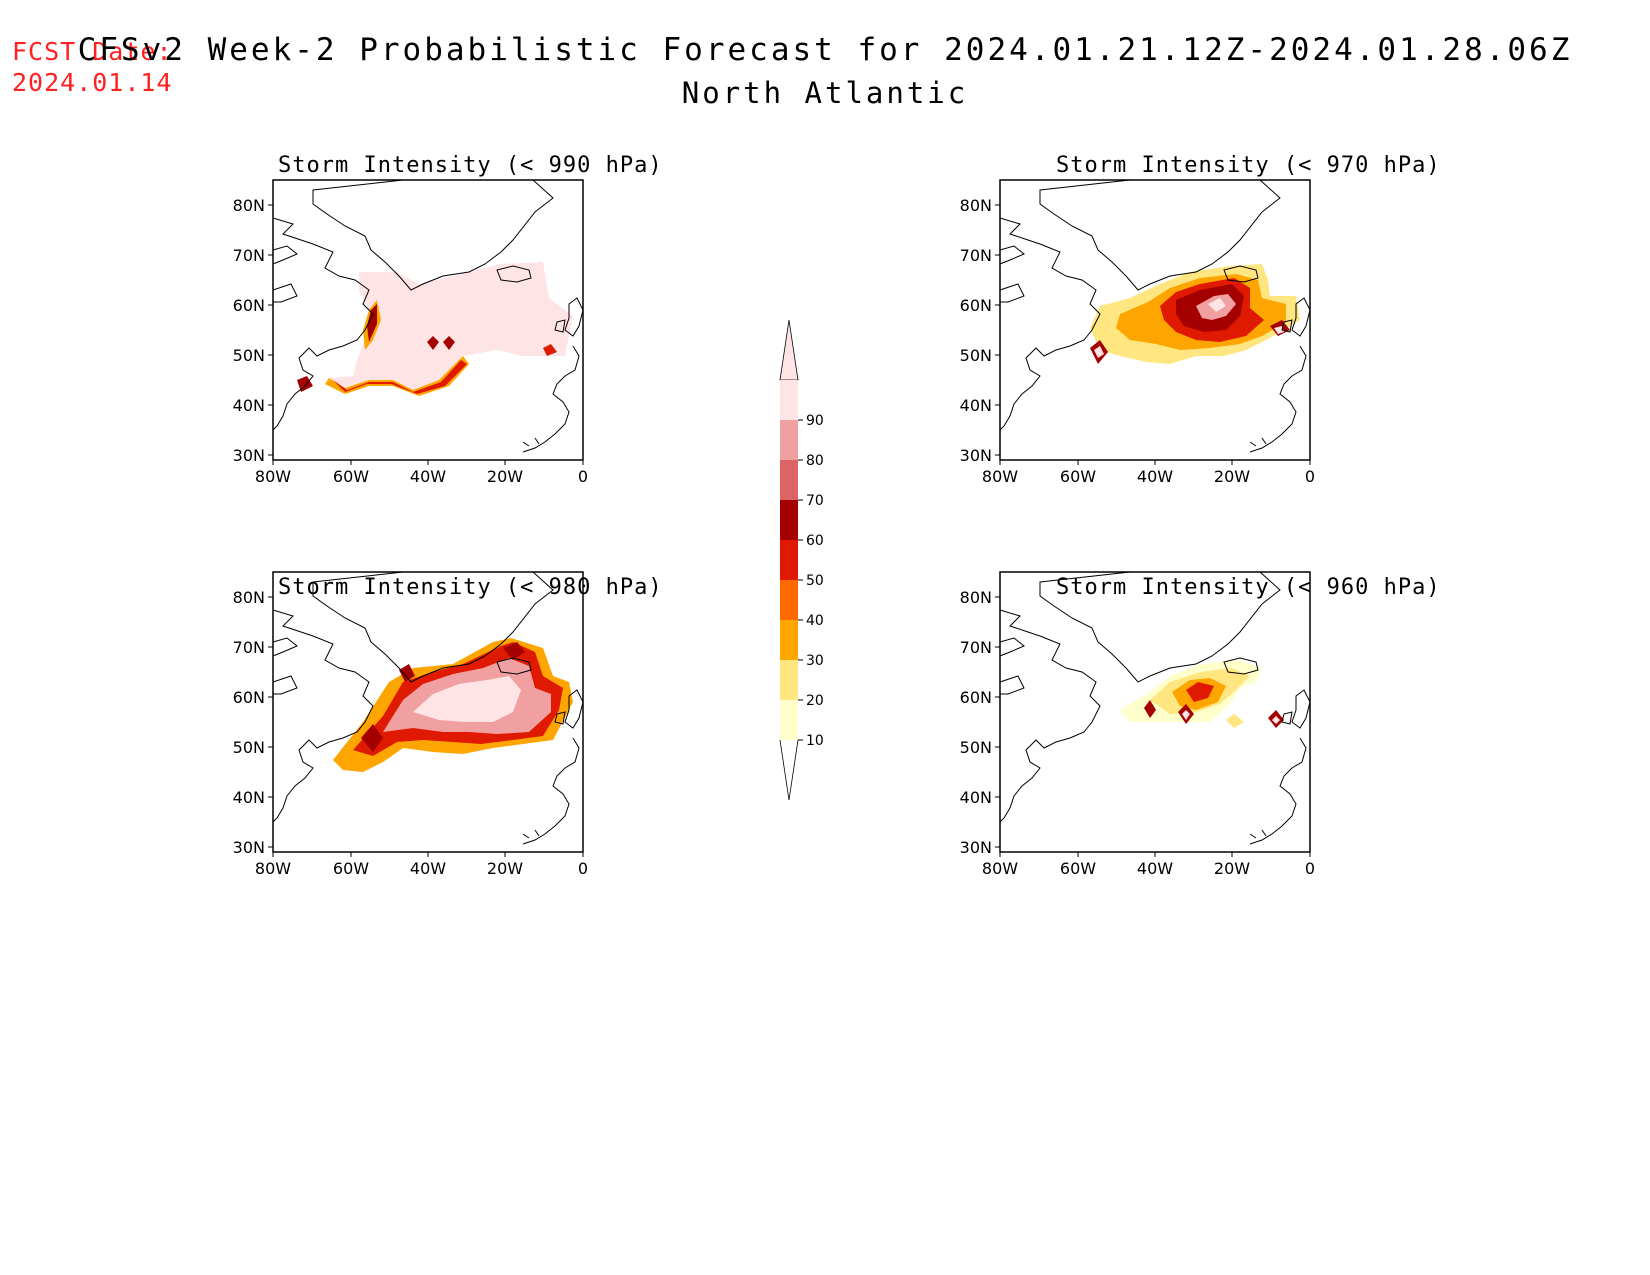 This screenshot has height=1275, width=1650. What do you see at coordinates (815, 501) in the screenshot?
I see `colorbar-level-label: 70` at bounding box center [815, 501].